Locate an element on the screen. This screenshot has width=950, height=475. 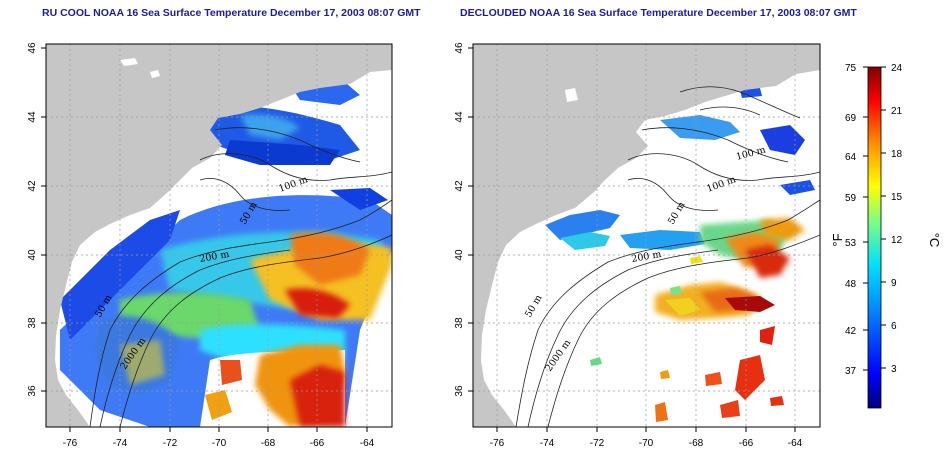
panel-1-contour-label: 200 m is located at coordinates (215, 257).